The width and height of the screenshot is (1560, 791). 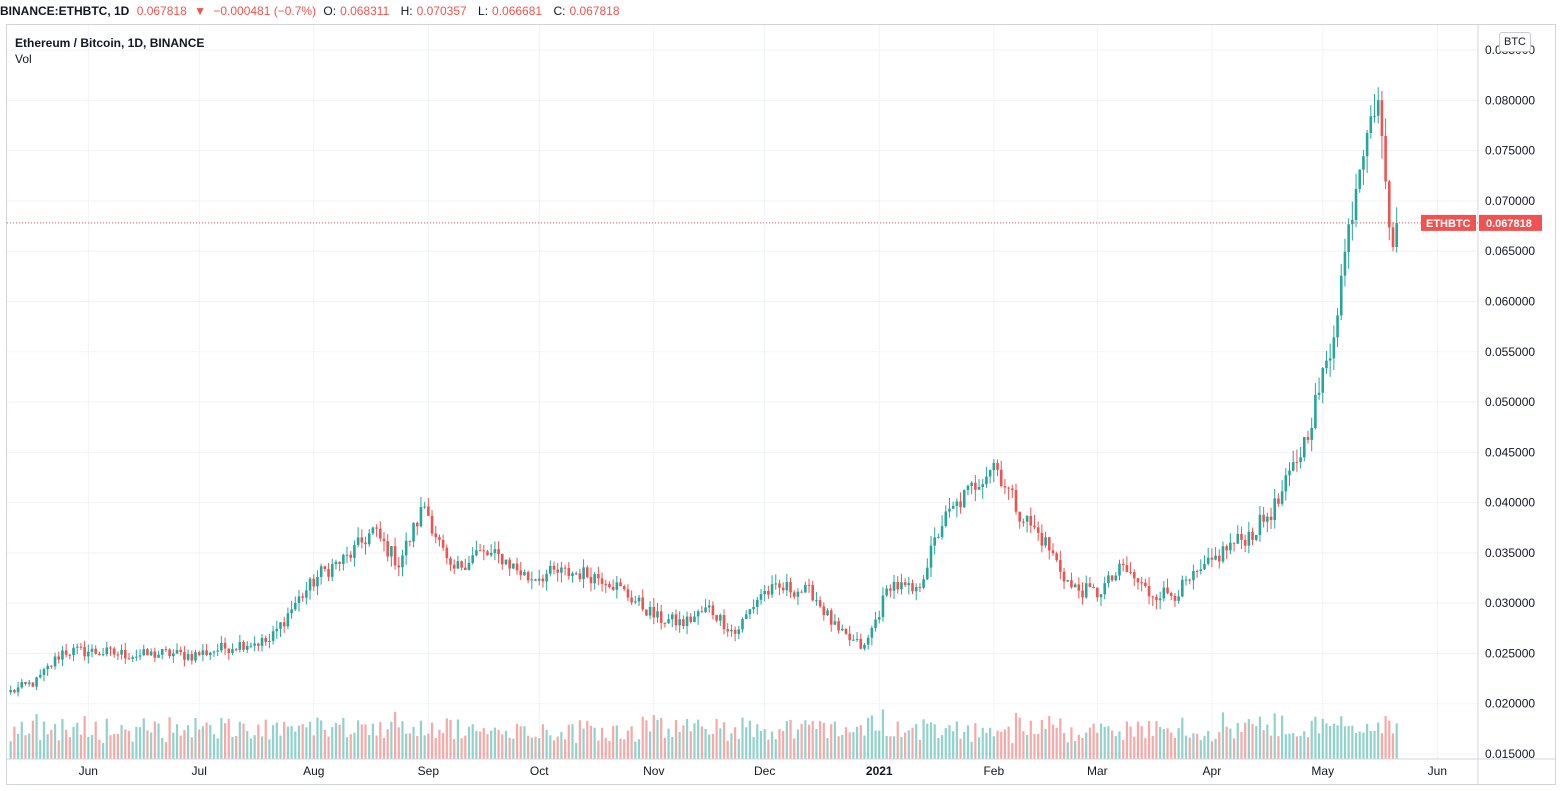 What do you see at coordinates (429, 771) in the screenshot?
I see `time-tick-label: Sep` at bounding box center [429, 771].